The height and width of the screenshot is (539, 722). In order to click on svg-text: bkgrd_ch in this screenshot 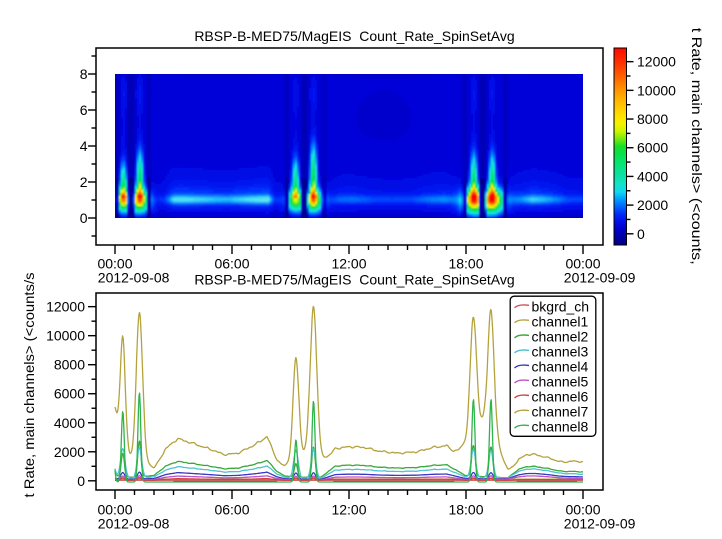, I will do `click(561, 306)`.